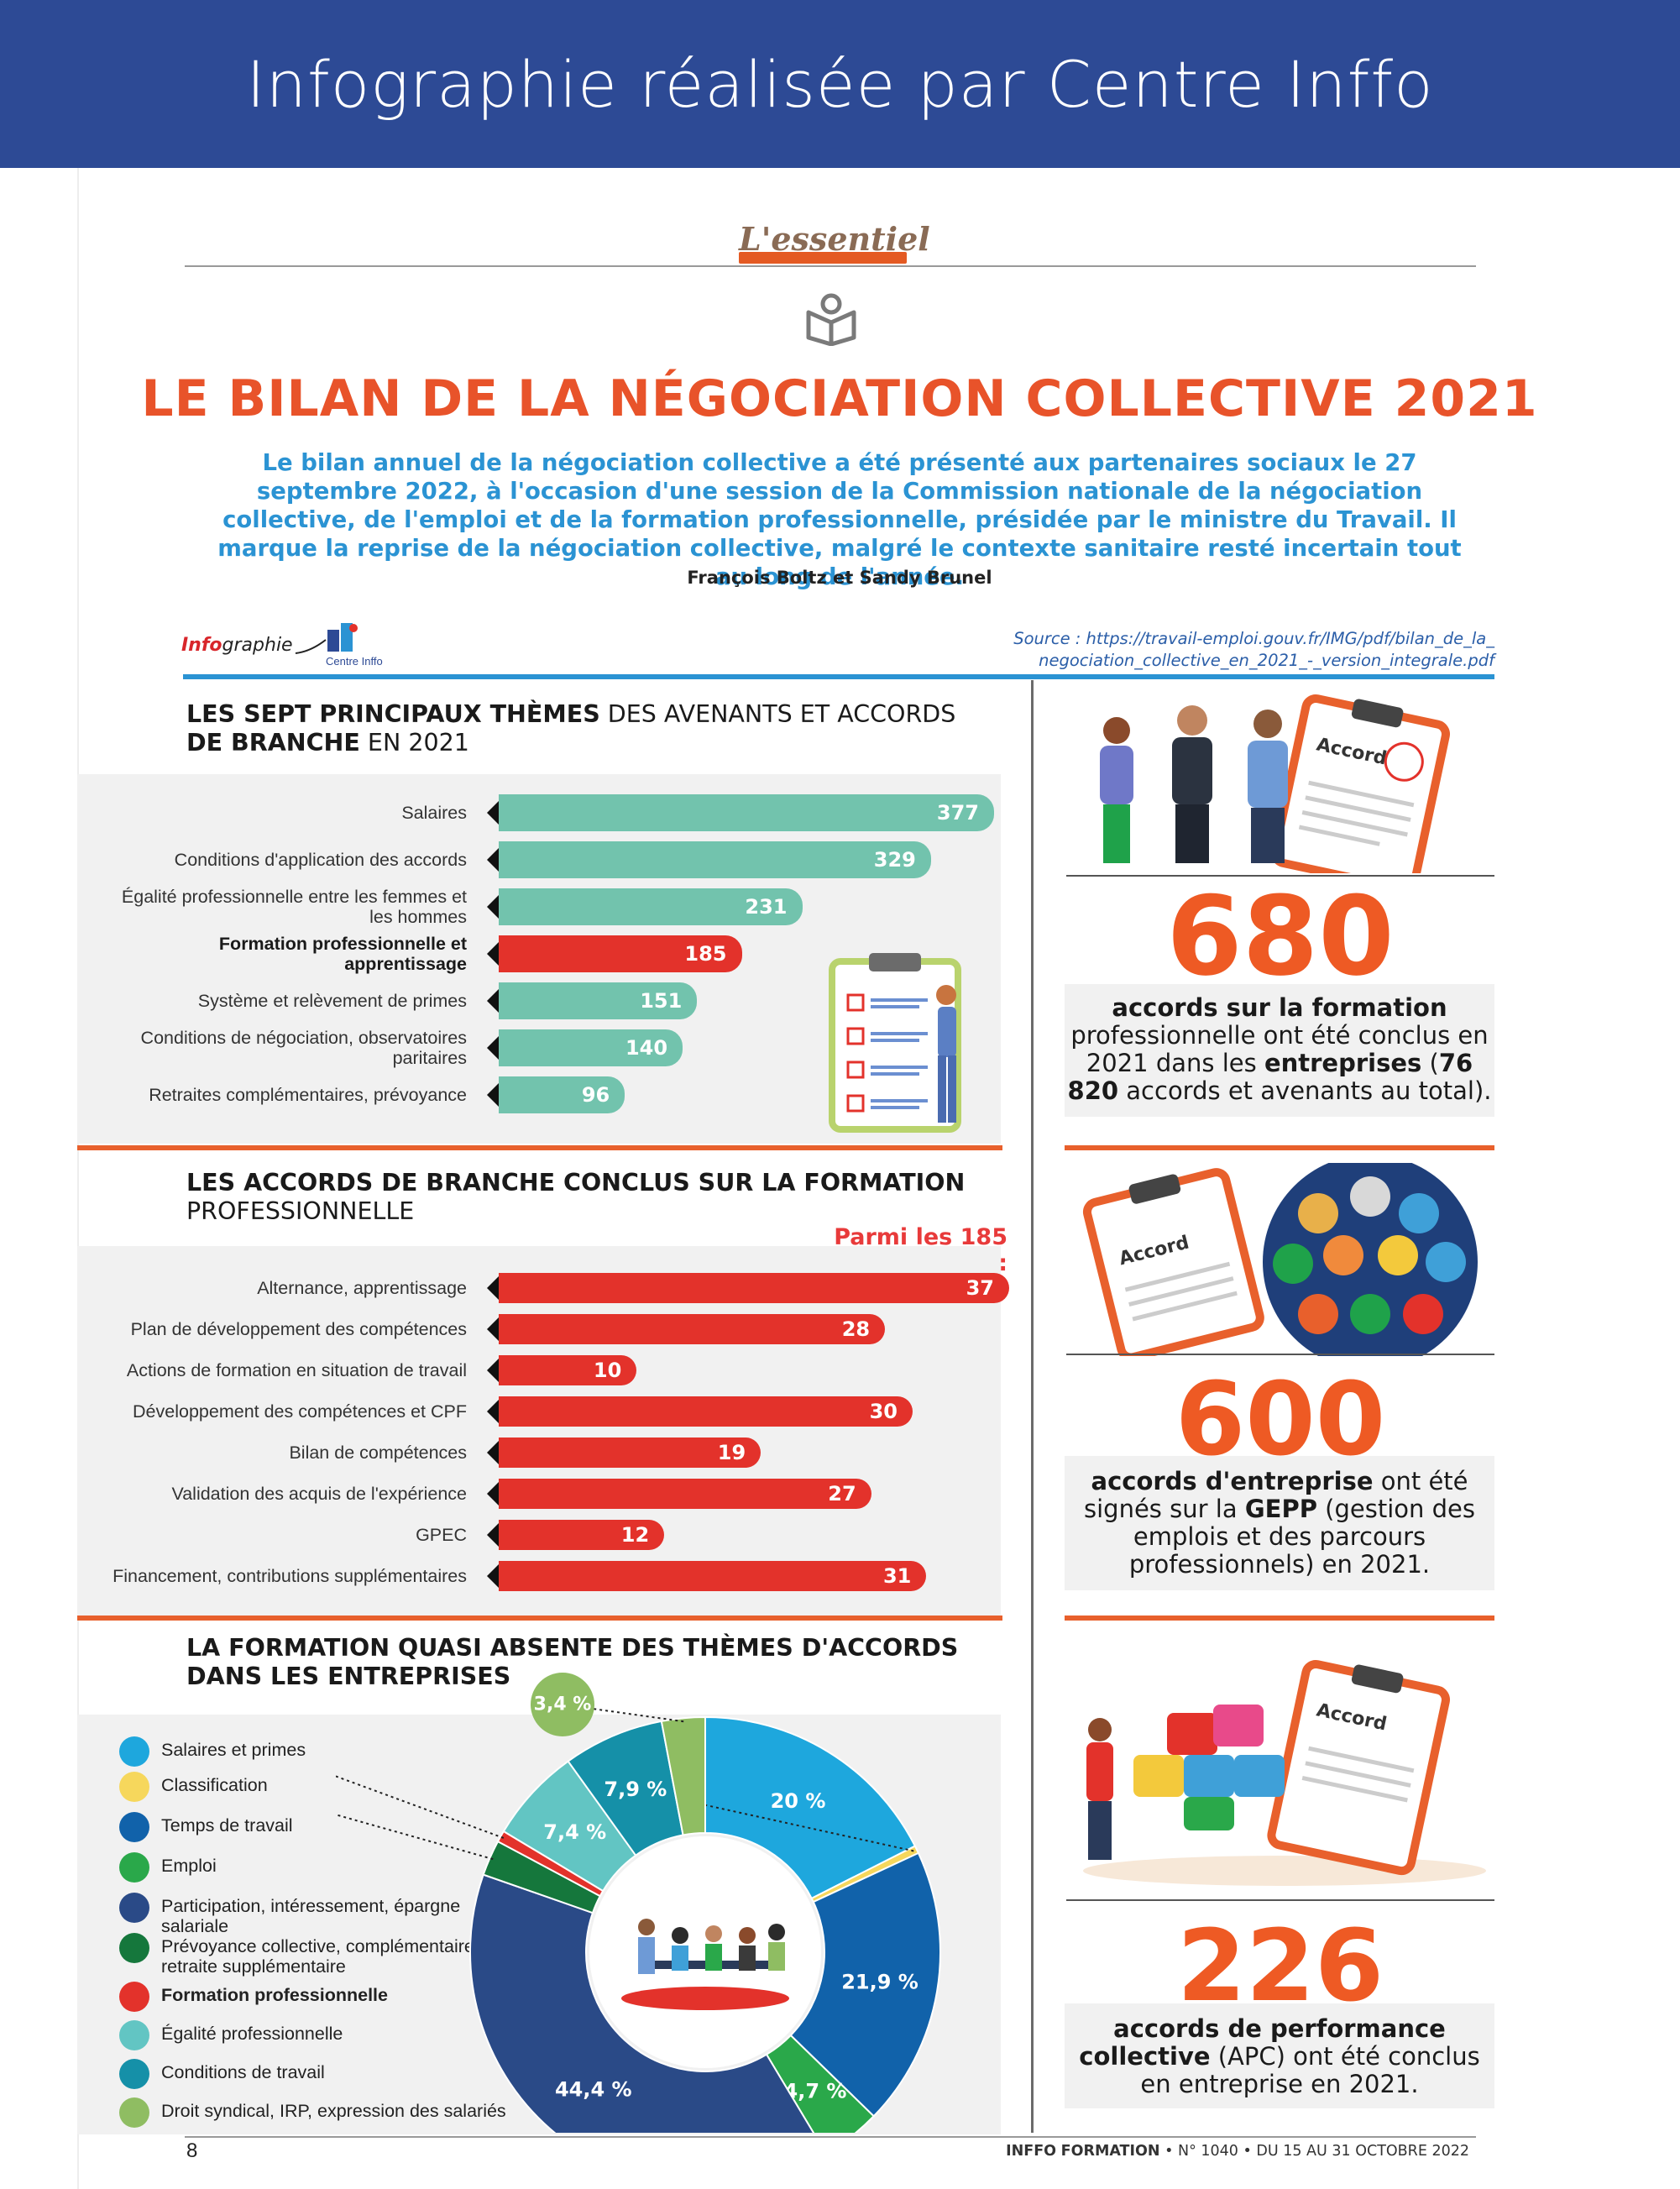 Image resolution: width=1680 pixels, height=2189 pixels. What do you see at coordinates (646, 1048) in the screenshot?
I see `bar-value-label: 140` at bounding box center [646, 1048].